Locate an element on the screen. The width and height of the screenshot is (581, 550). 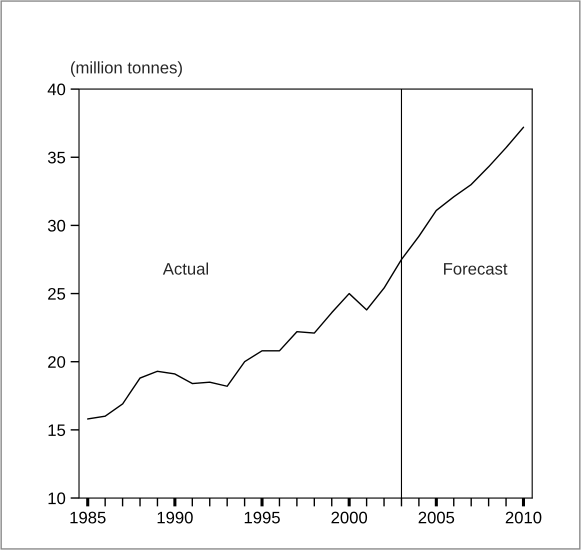
x-tick-label: 2005 is located at coordinates (436, 518).